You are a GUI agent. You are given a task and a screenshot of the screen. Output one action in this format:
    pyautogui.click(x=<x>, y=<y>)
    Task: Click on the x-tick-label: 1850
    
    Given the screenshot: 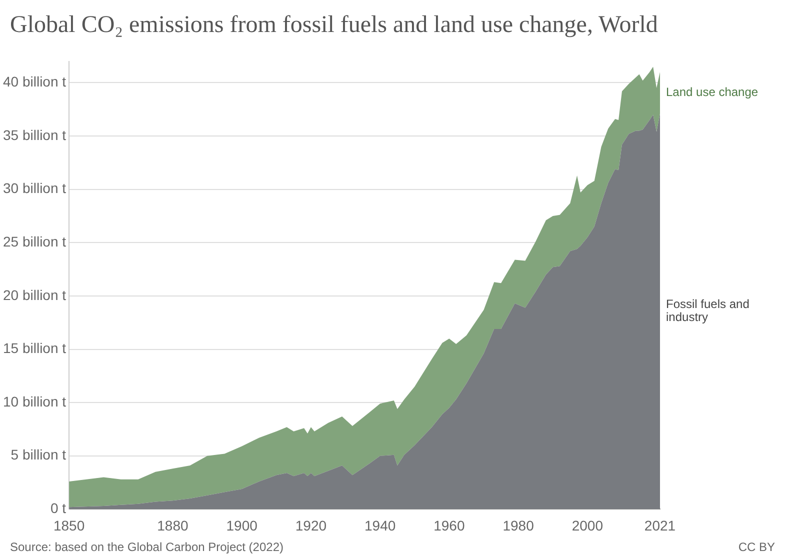 What is the action you would take?
    pyautogui.click(x=69, y=525)
    